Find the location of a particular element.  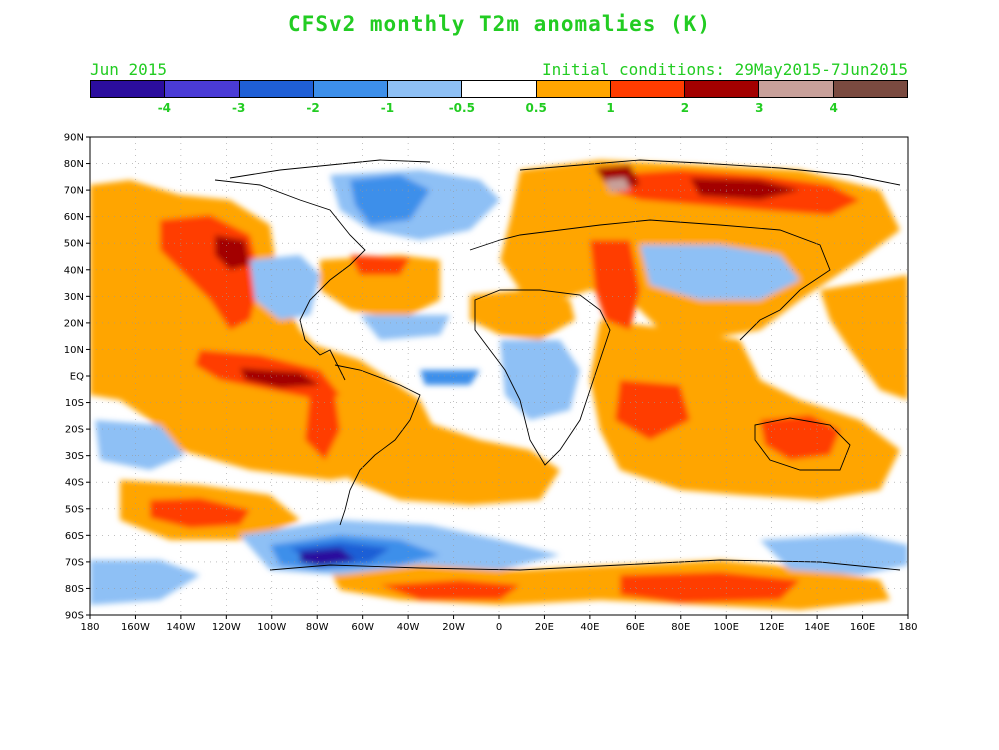

legend-label: 1 is located at coordinates (610, 108).